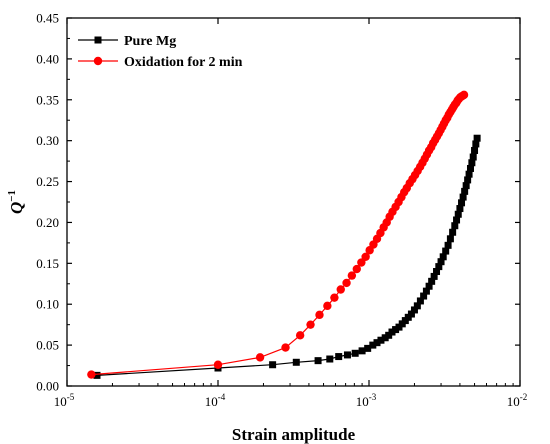 This screenshot has height=444, width=550. I want to click on x-tick-label: 10⁻⁴, so click(215, 400).